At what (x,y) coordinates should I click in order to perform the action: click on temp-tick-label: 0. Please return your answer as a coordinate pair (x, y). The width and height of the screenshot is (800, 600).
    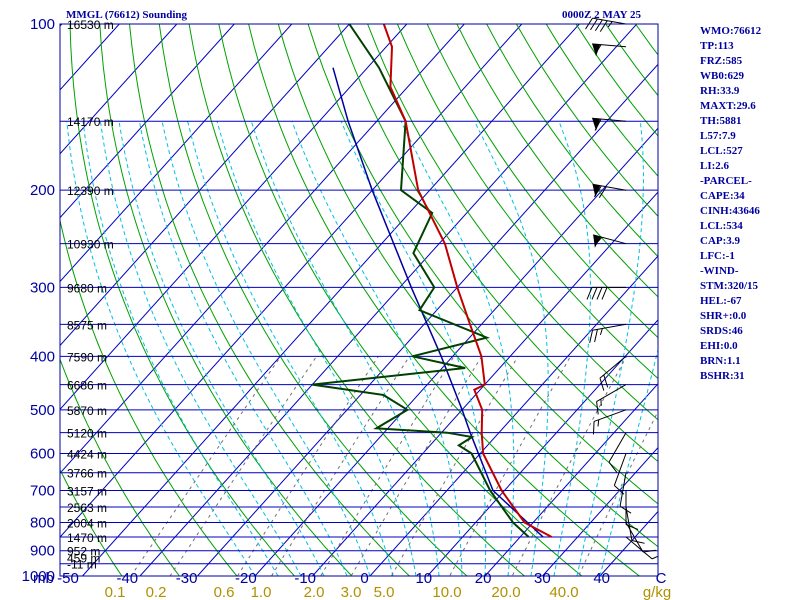
    Looking at the image, I should click on (364, 578).